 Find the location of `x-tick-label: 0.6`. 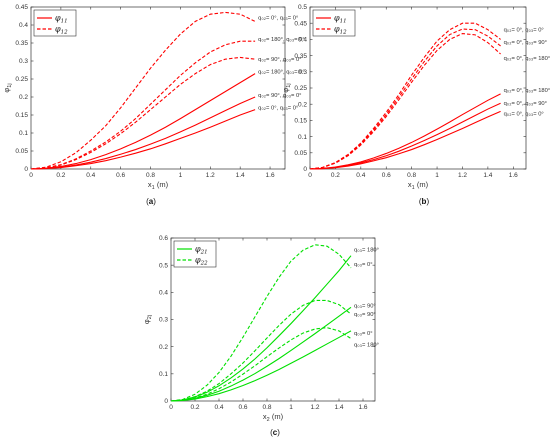

x-tick-label: 0.6 is located at coordinates (386, 175).